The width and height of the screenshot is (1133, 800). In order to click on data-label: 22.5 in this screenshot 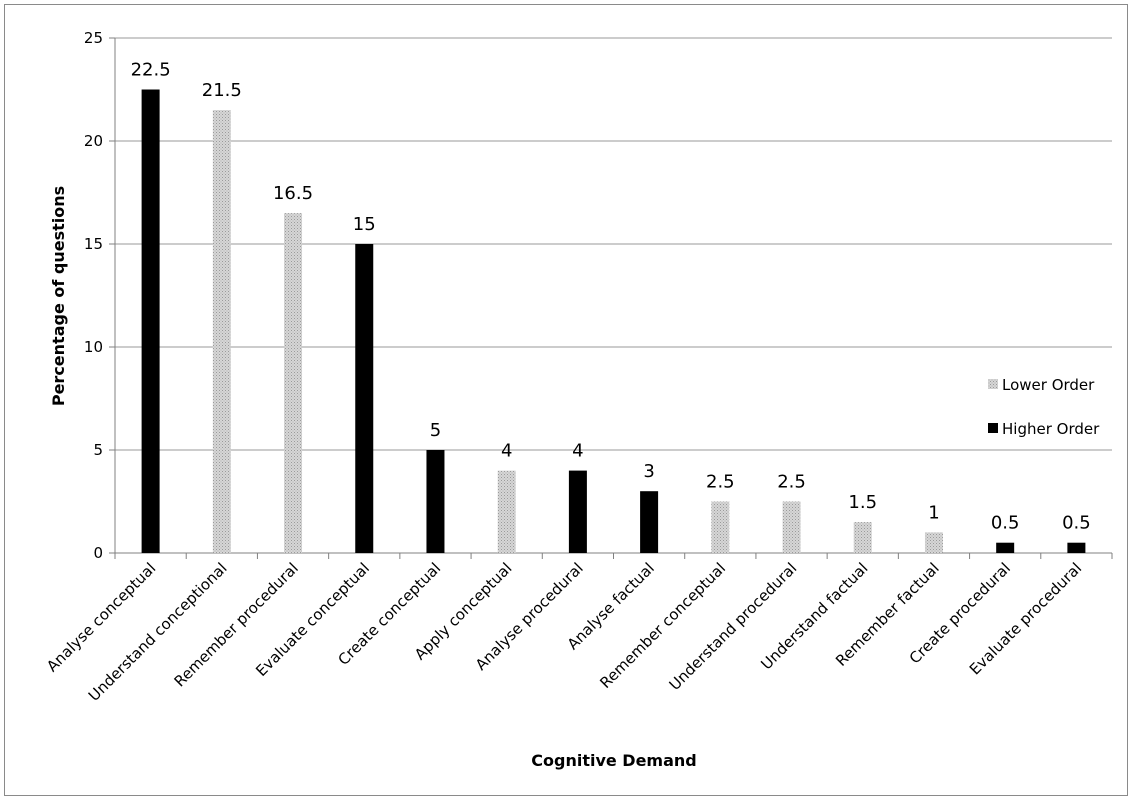, I will do `click(151, 70)`.